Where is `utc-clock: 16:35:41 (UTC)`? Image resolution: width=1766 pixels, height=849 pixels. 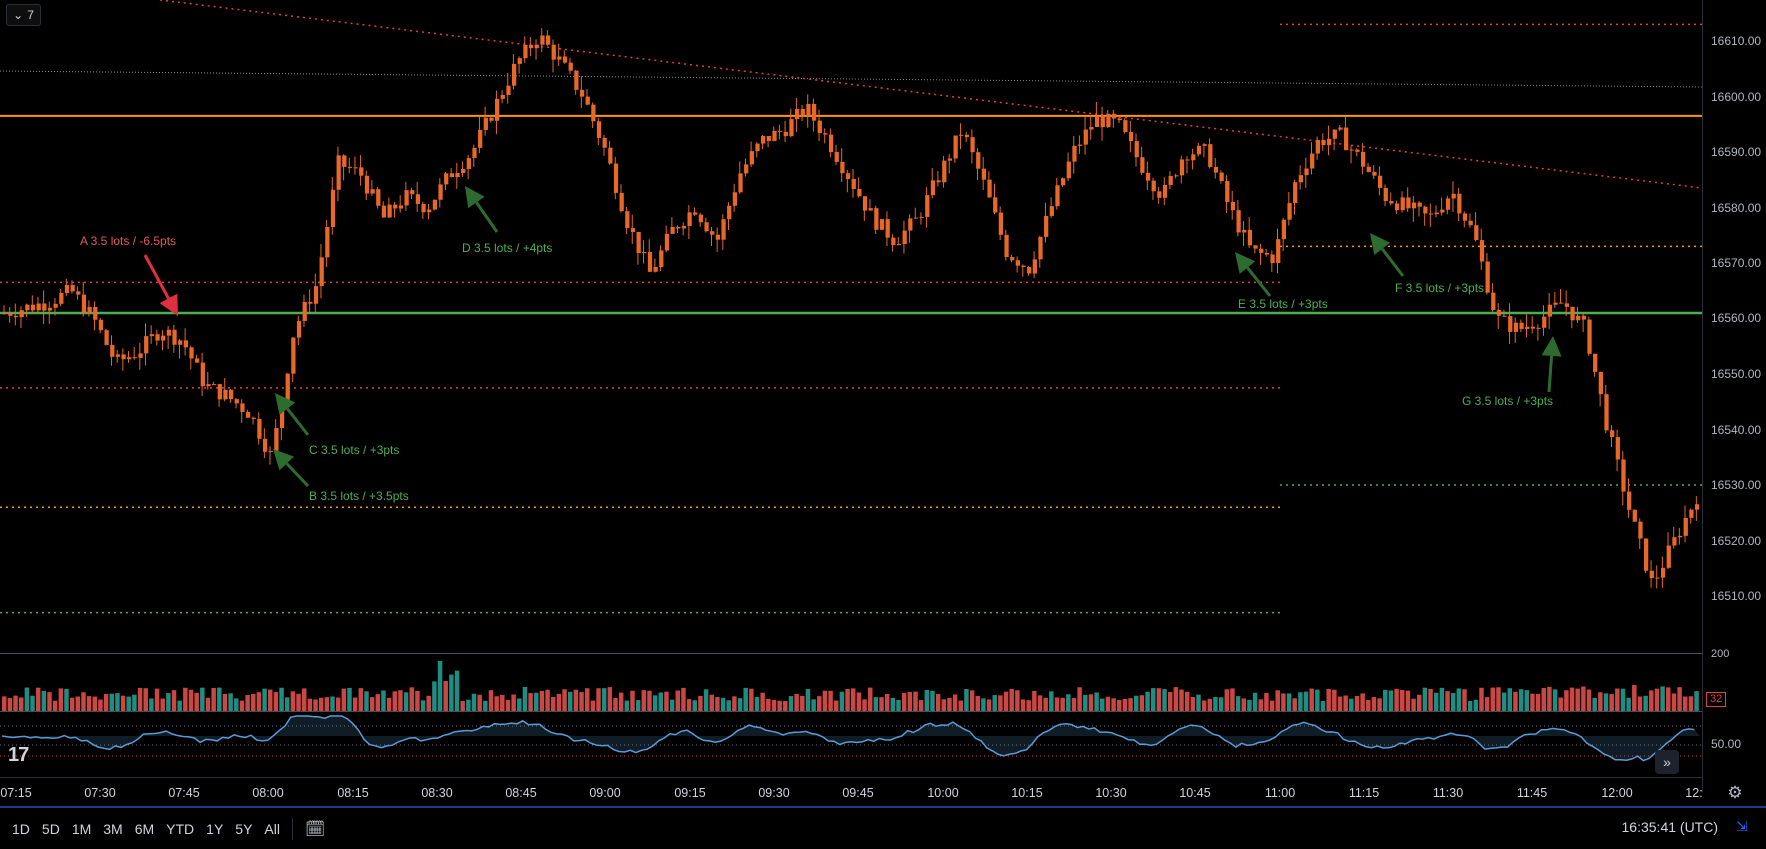 utc-clock: 16:35:41 (UTC) is located at coordinates (1669, 827).